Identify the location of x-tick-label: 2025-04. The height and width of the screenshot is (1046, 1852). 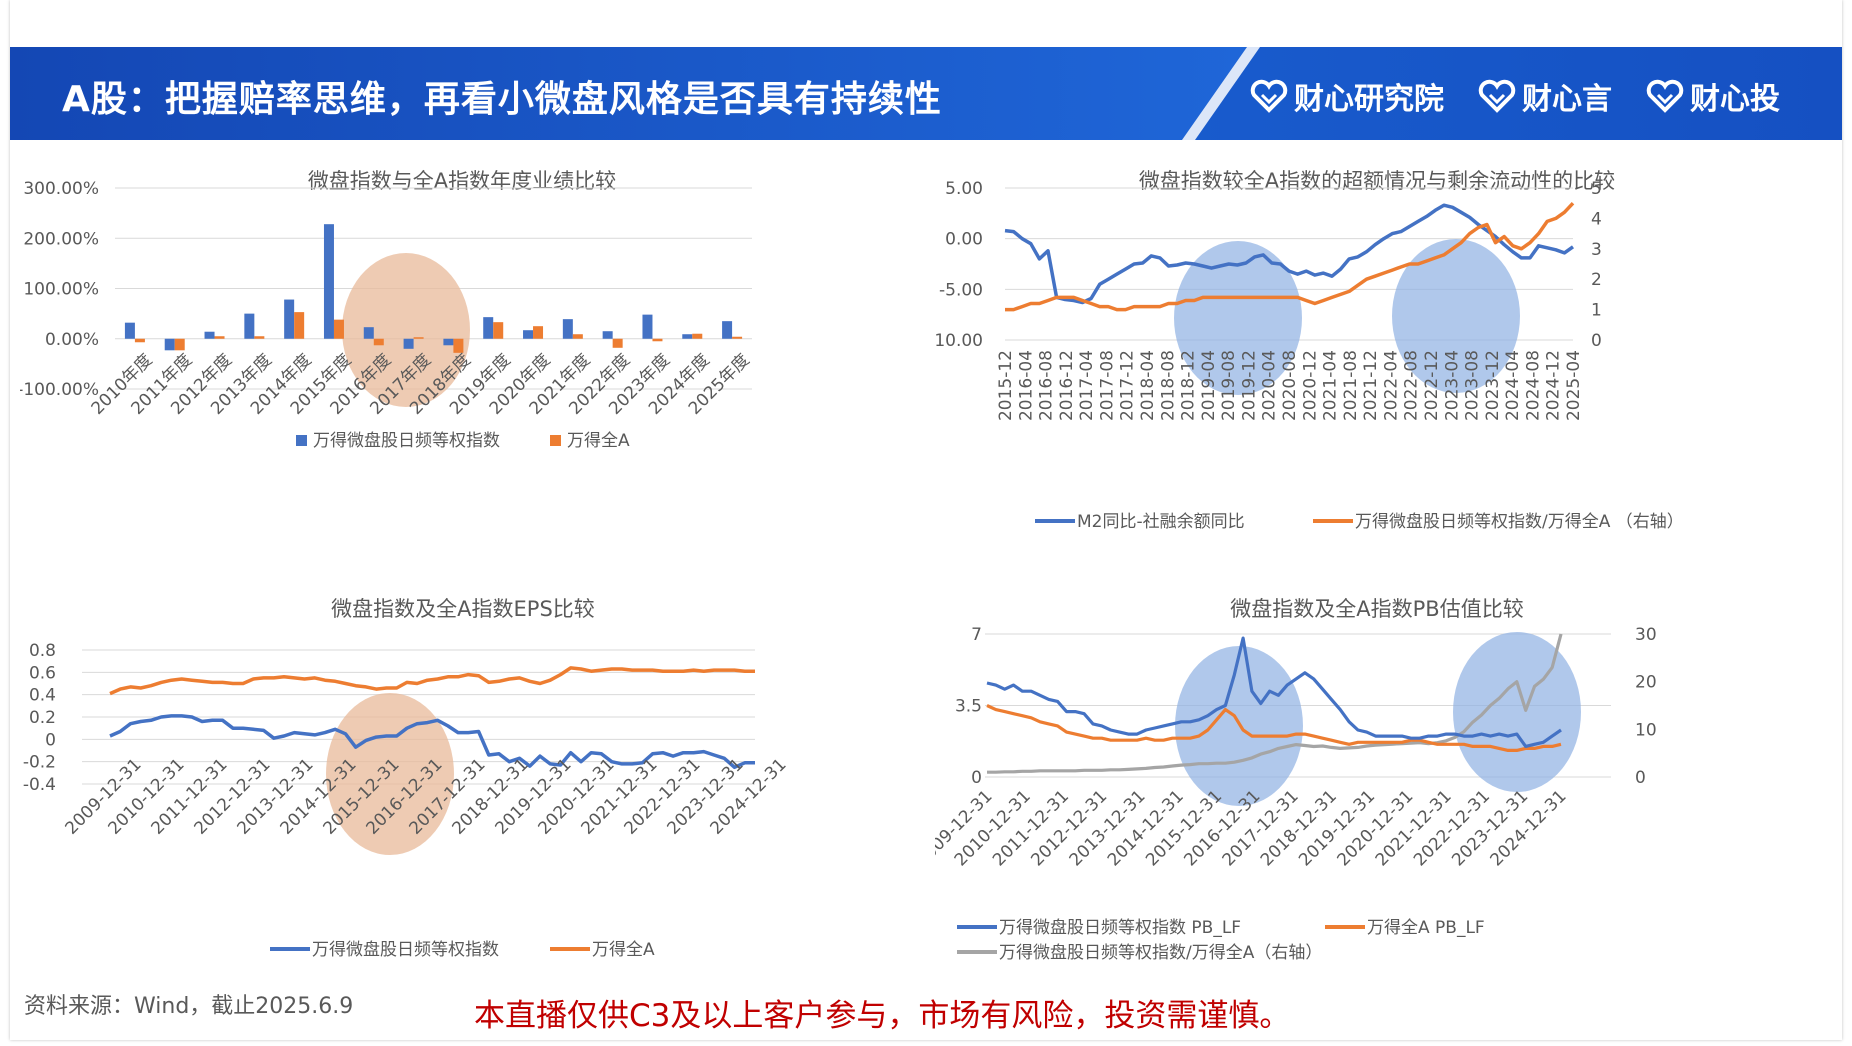
(1574, 385).